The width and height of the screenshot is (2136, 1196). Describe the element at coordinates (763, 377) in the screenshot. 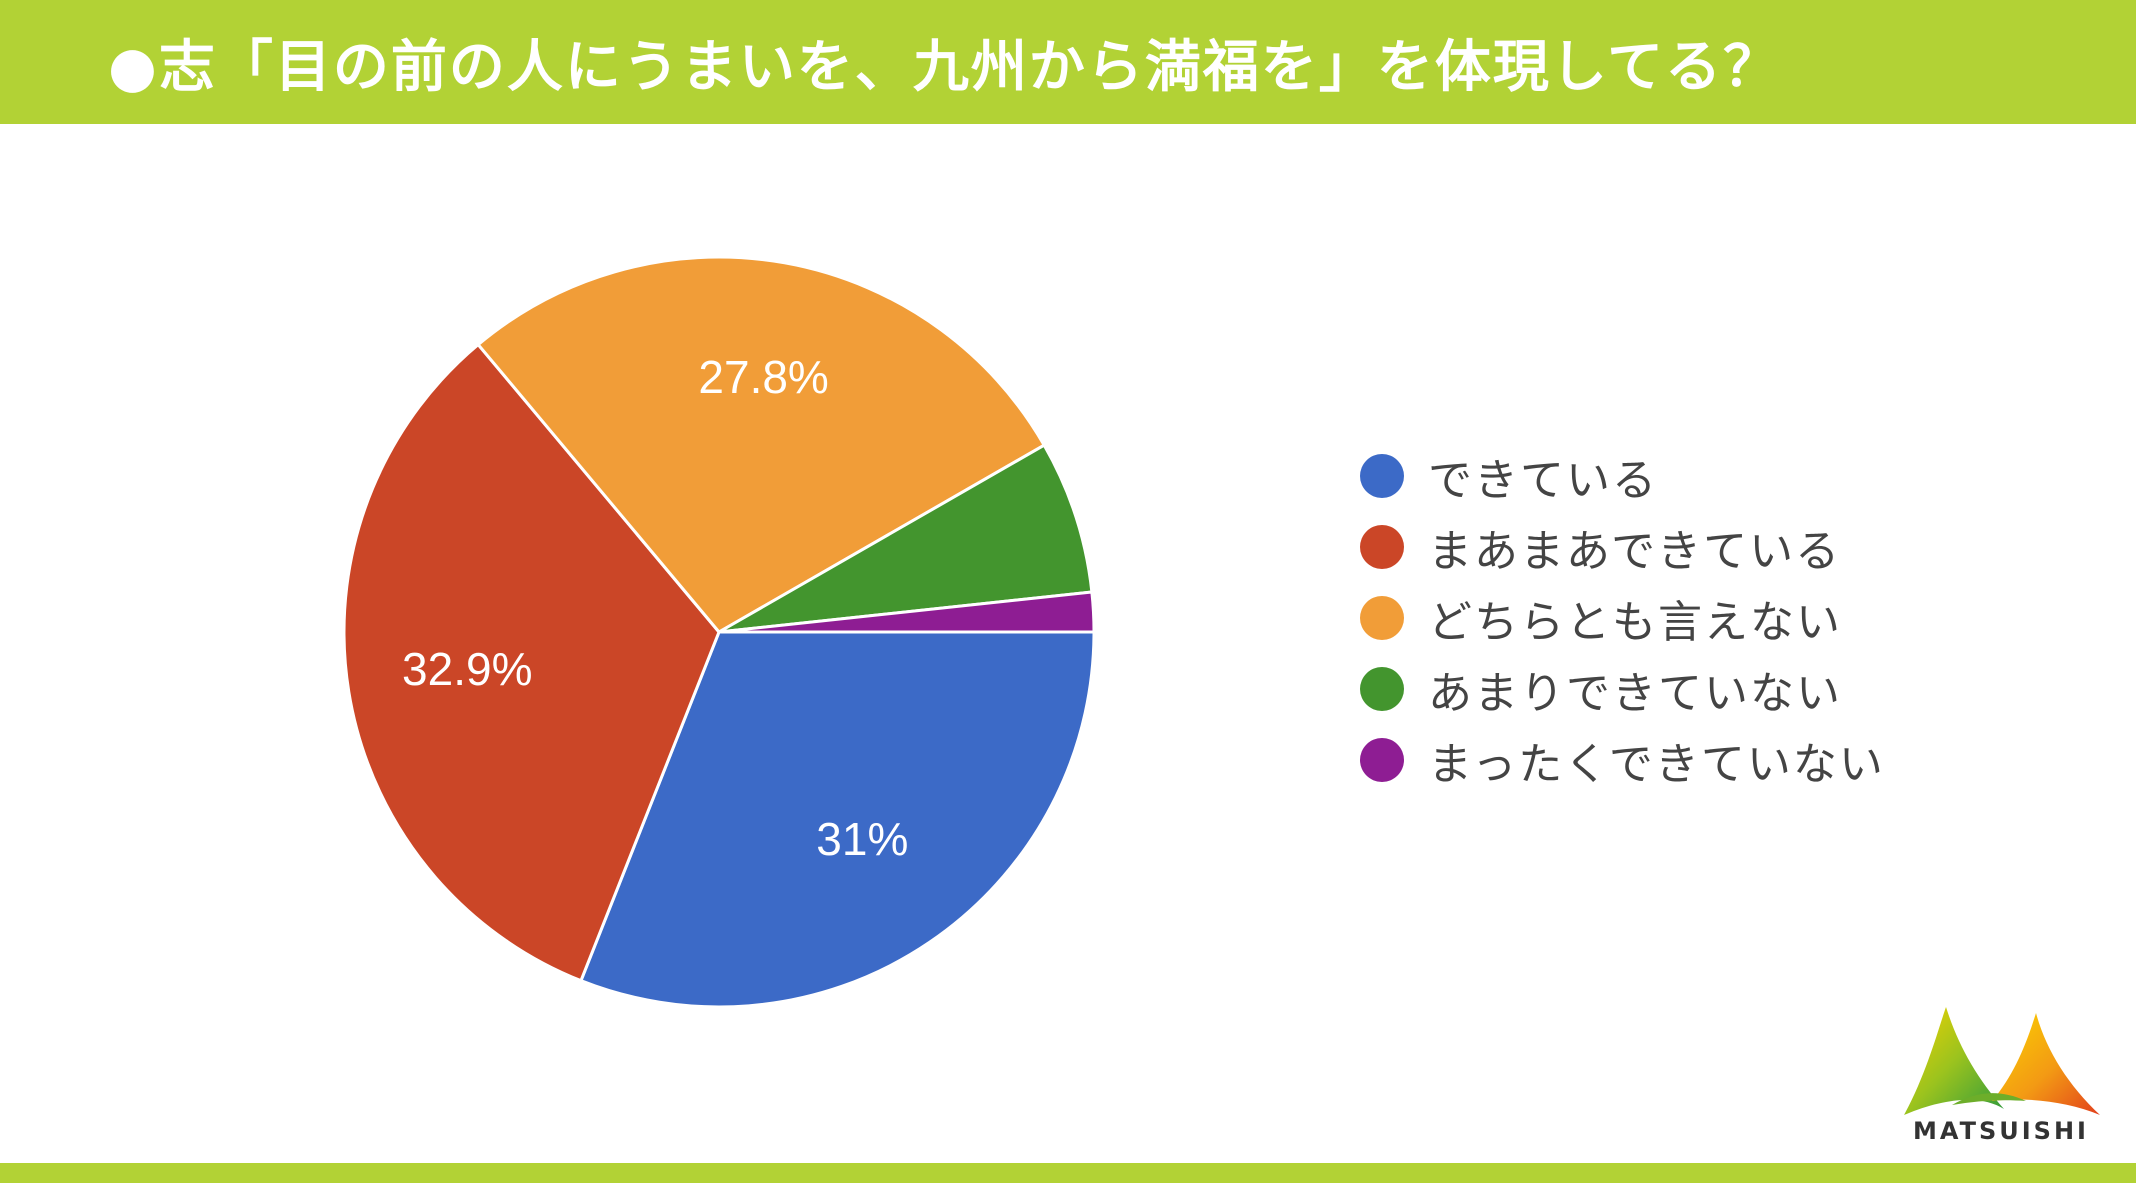

I see `pie-slice-label-3: 27.8%` at that location.